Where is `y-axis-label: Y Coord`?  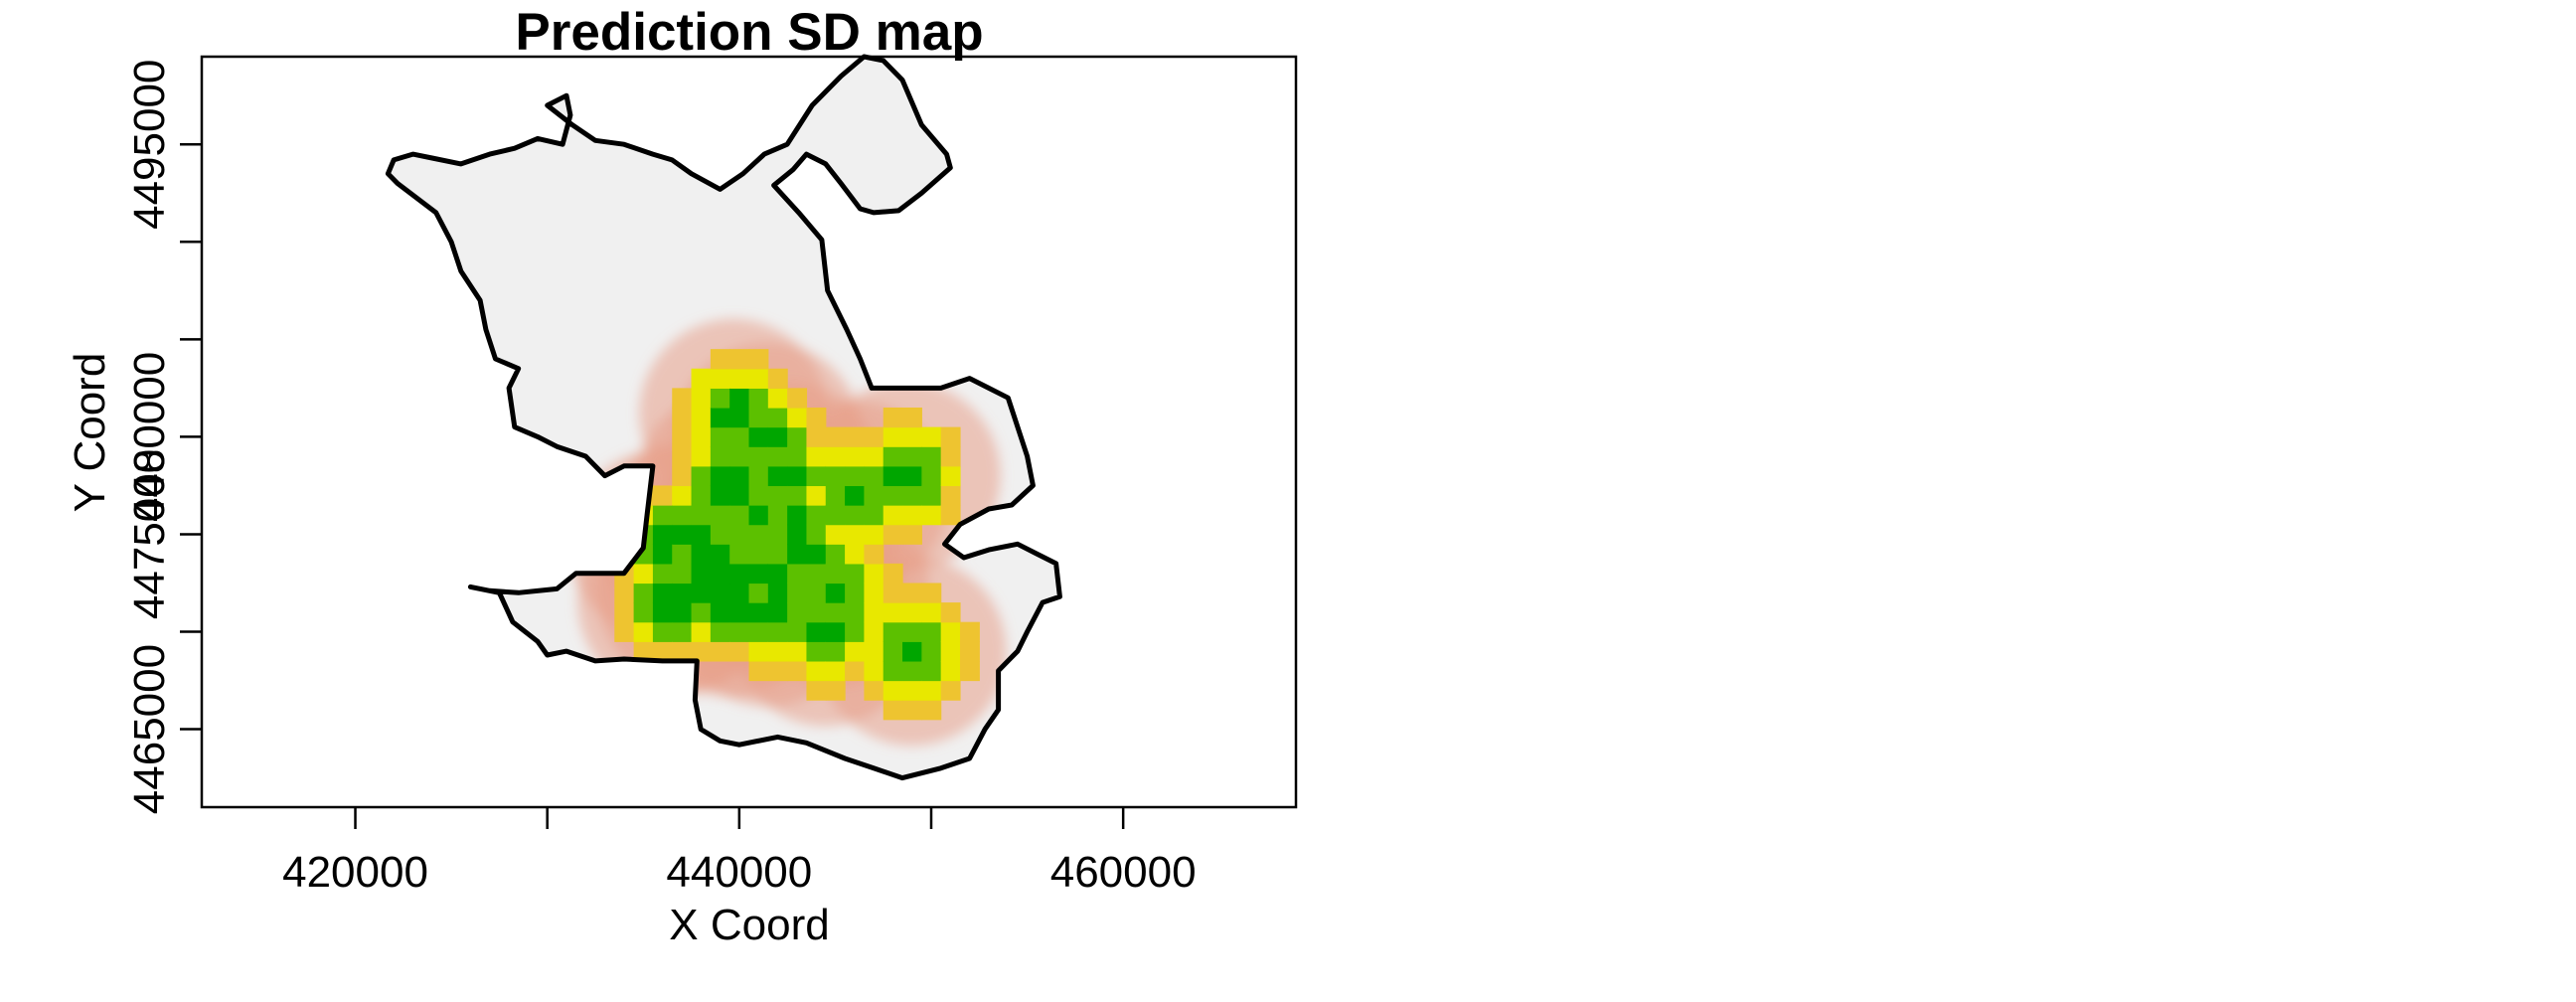
y-axis-label: Y Coord is located at coordinates (90, 433).